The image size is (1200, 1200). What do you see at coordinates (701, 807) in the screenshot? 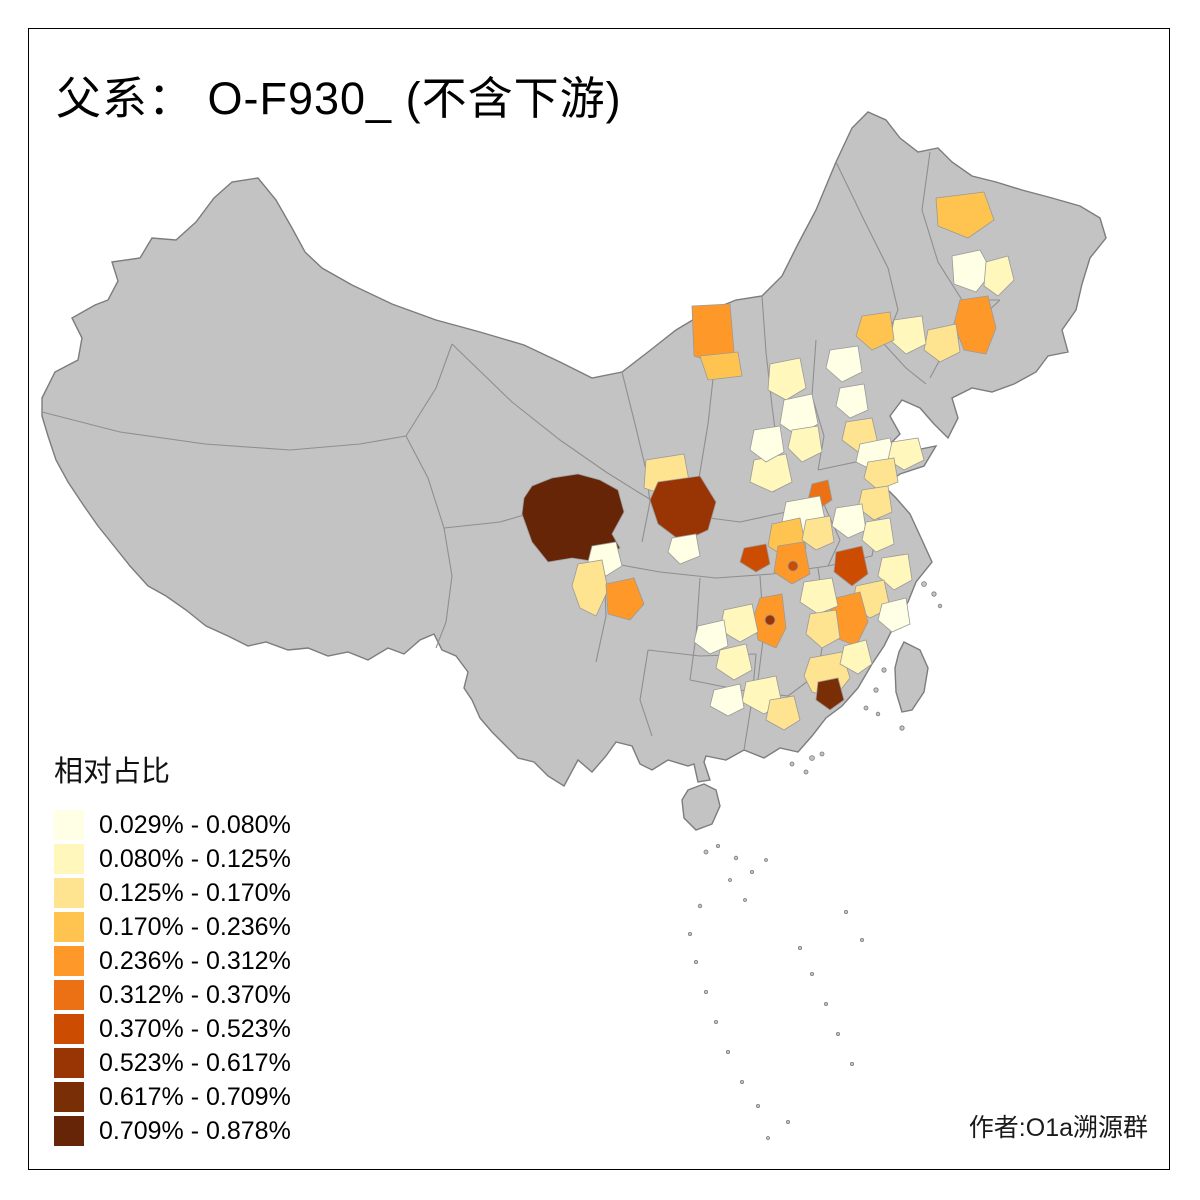
I see `hainan-island` at bounding box center [701, 807].